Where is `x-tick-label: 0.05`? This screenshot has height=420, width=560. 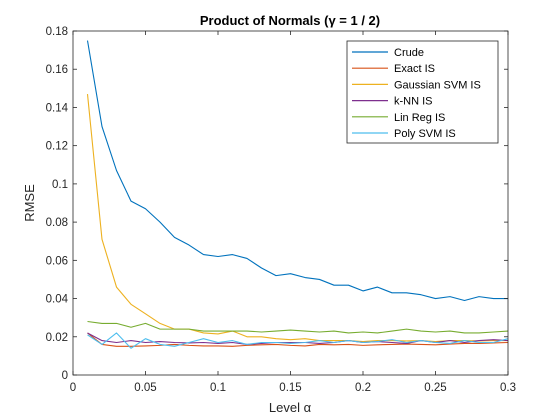 x-tick-label: 0.05 is located at coordinates (145, 388).